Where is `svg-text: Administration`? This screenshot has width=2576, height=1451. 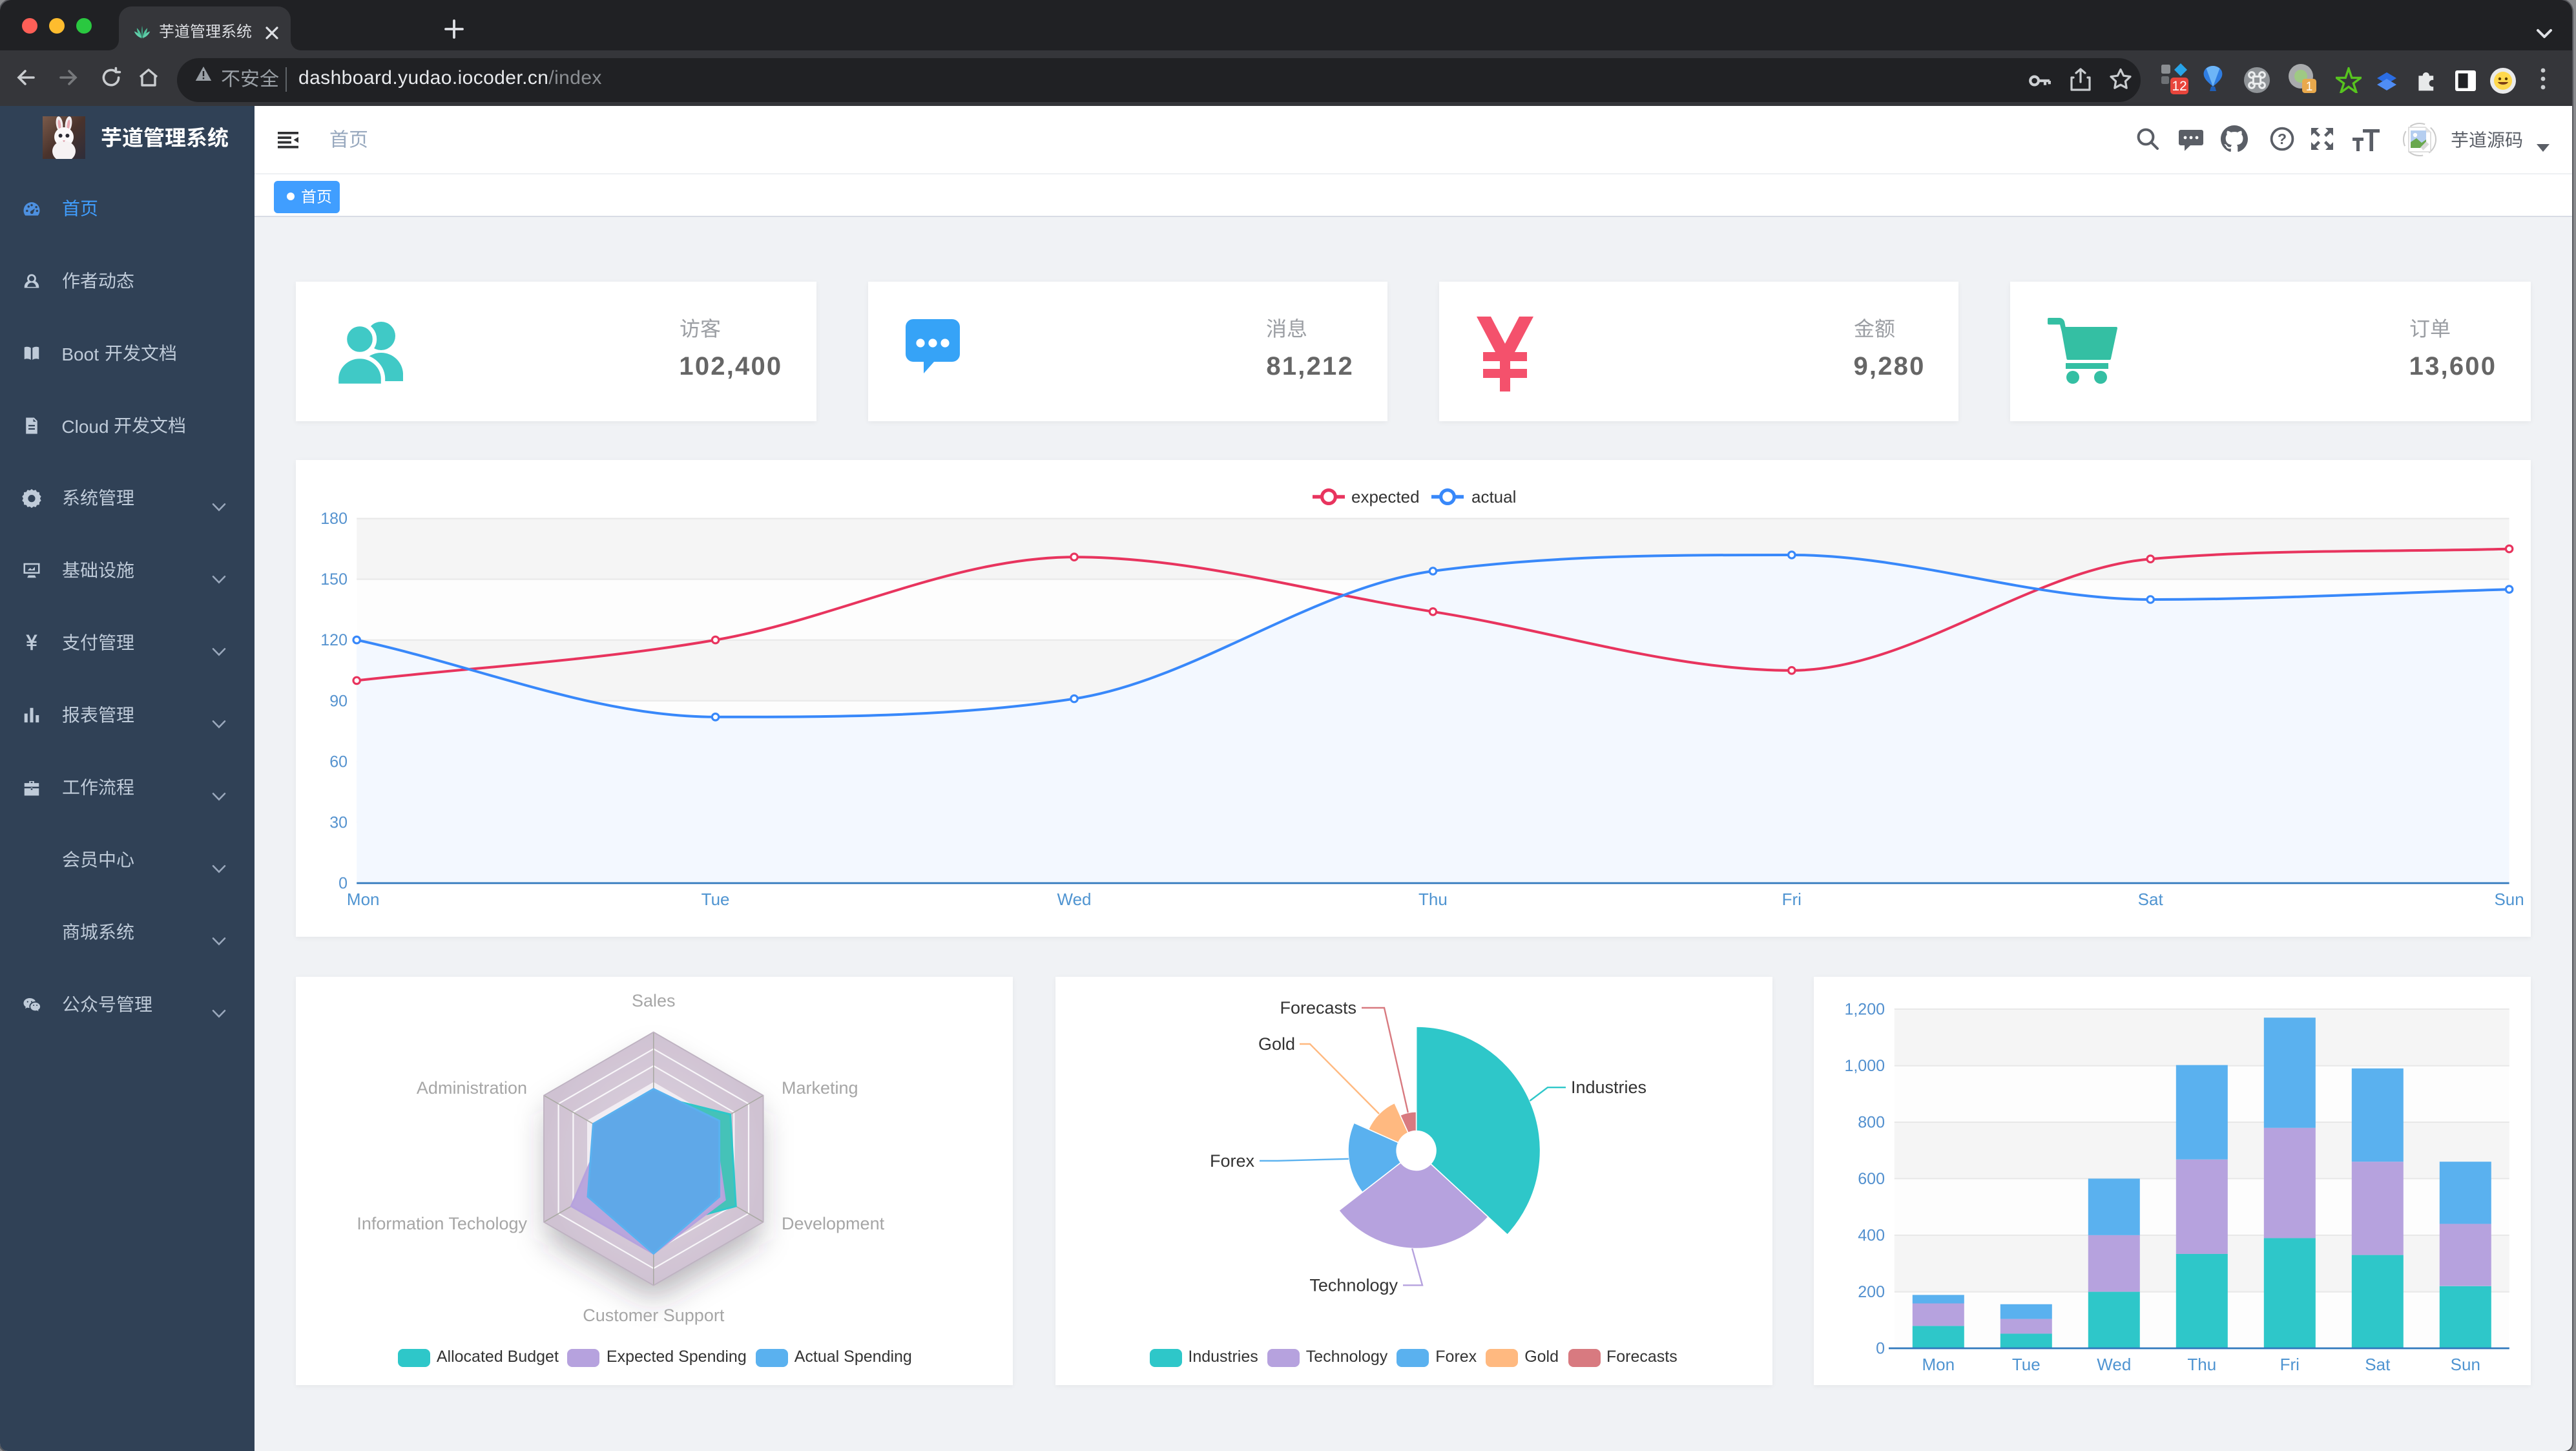 svg-text: Administration is located at coordinates (472, 1088).